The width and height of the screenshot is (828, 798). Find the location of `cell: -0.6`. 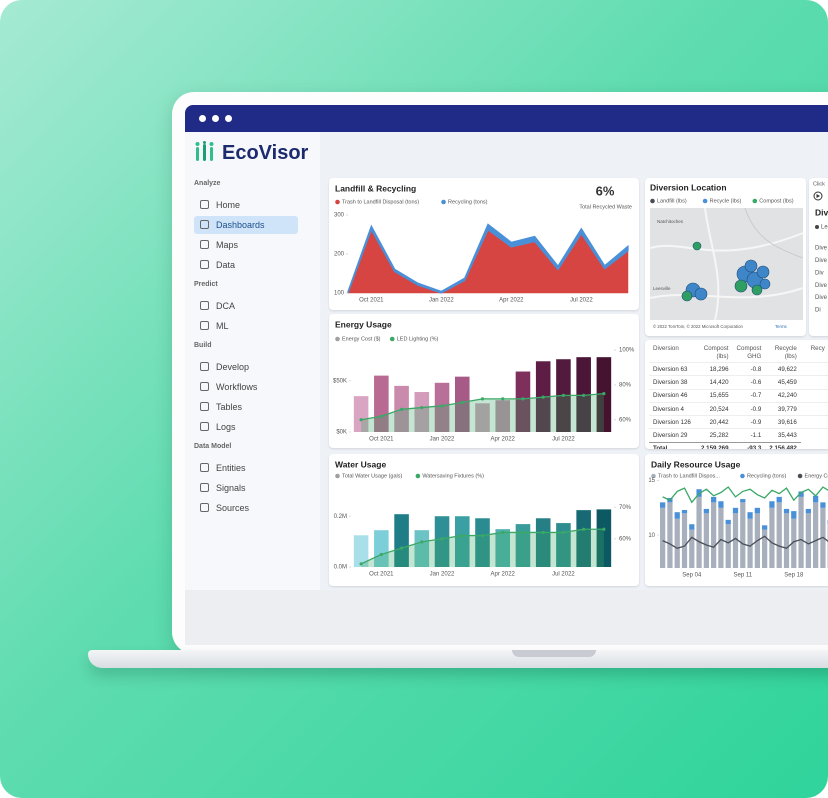

cell: -0.6 is located at coordinates (749, 382).